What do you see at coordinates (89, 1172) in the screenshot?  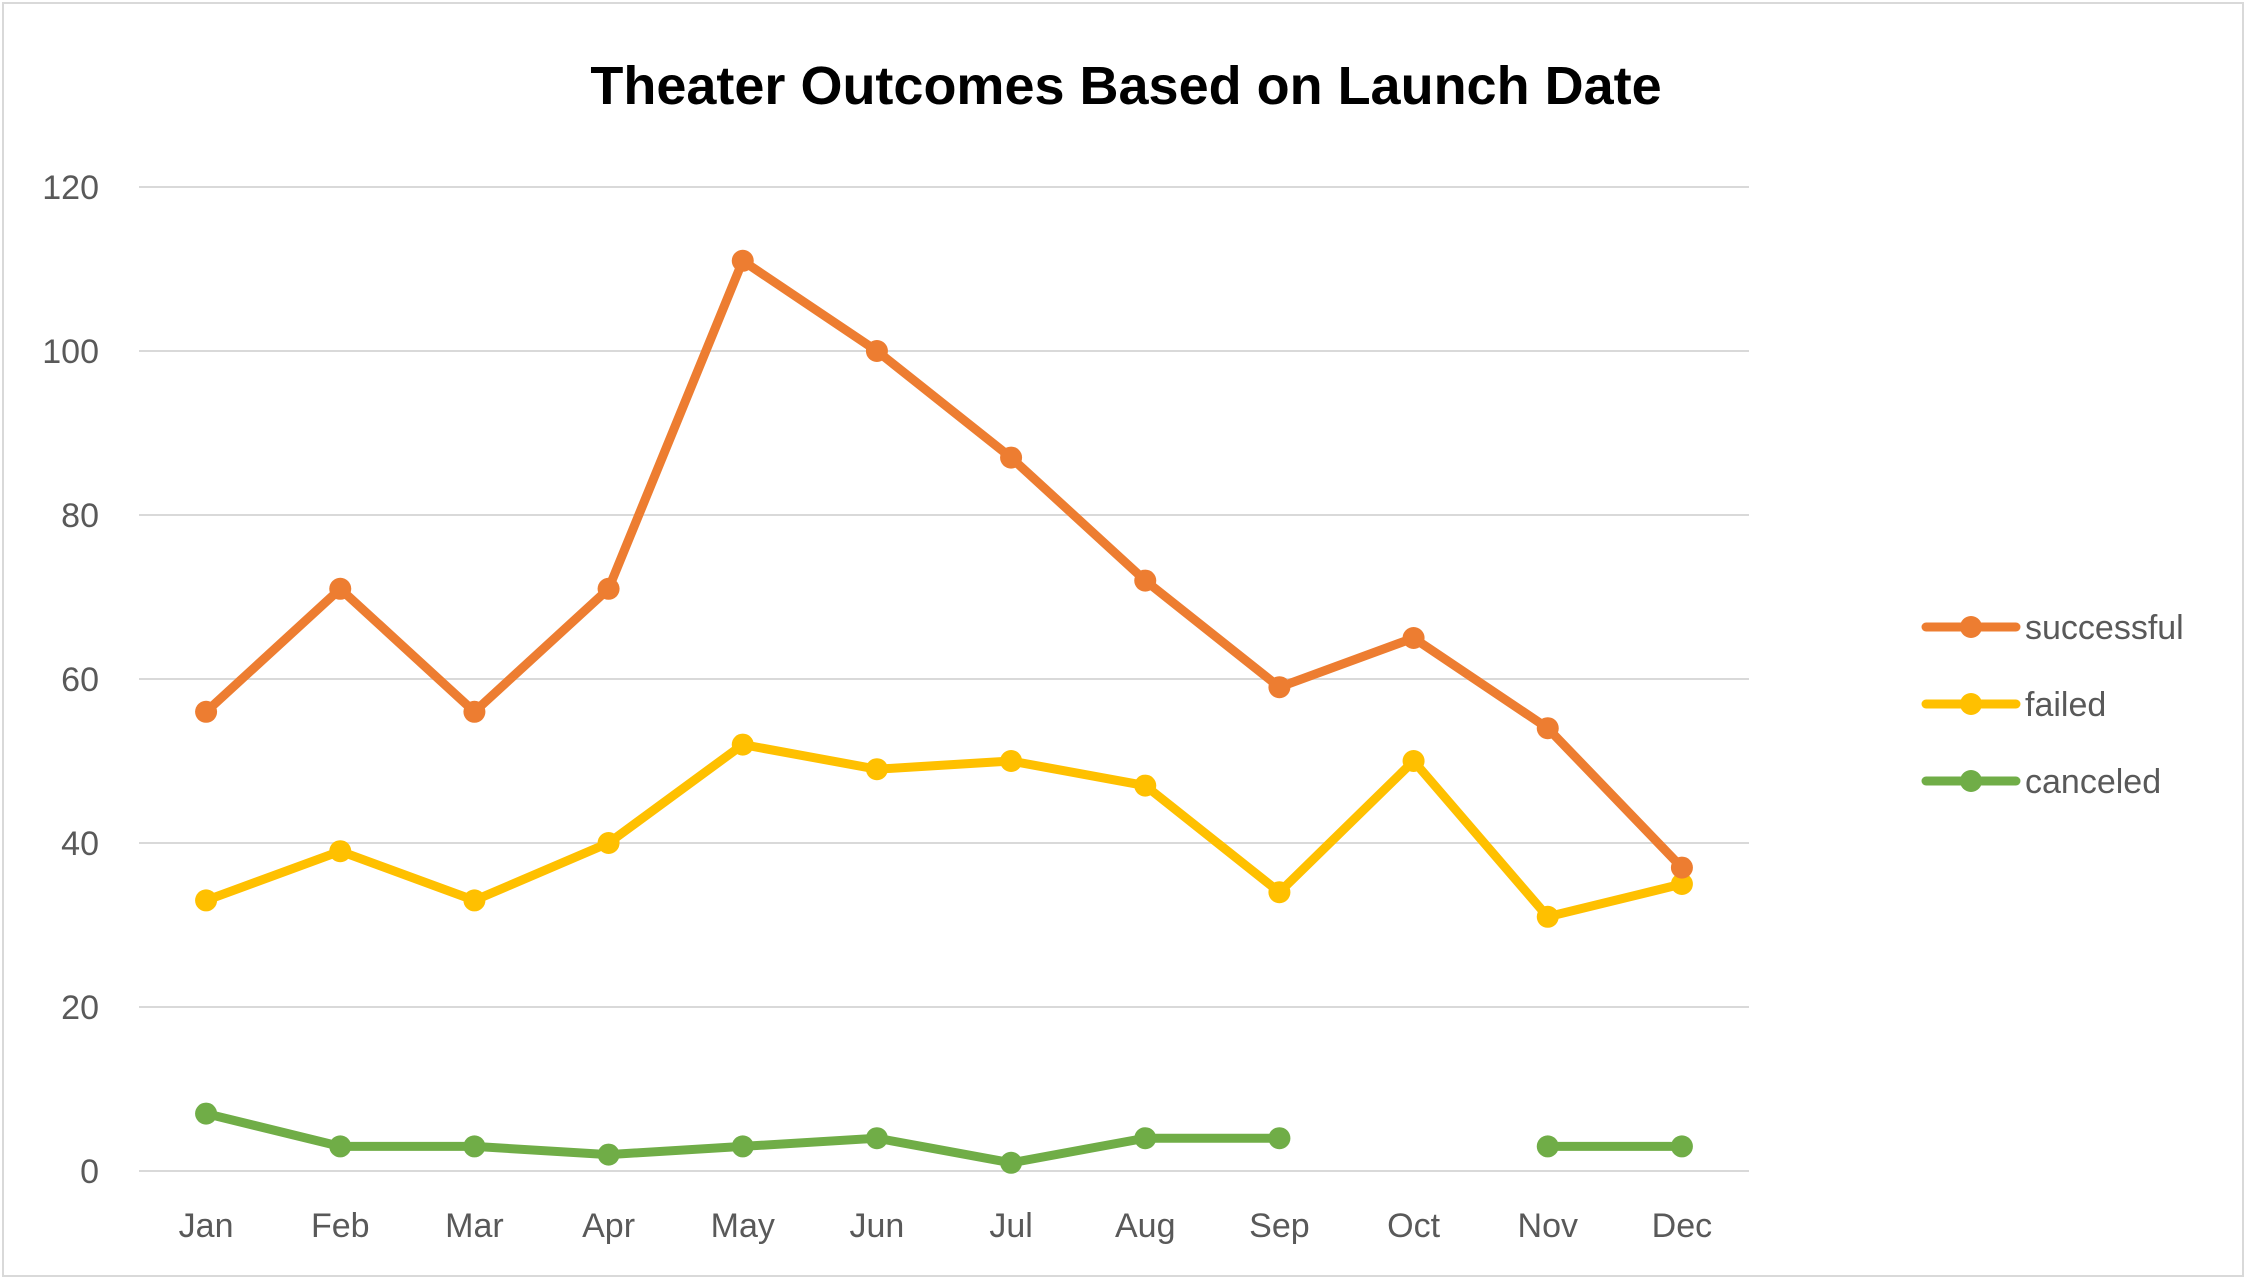 I see `y-tick-label: 0` at bounding box center [89, 1172].